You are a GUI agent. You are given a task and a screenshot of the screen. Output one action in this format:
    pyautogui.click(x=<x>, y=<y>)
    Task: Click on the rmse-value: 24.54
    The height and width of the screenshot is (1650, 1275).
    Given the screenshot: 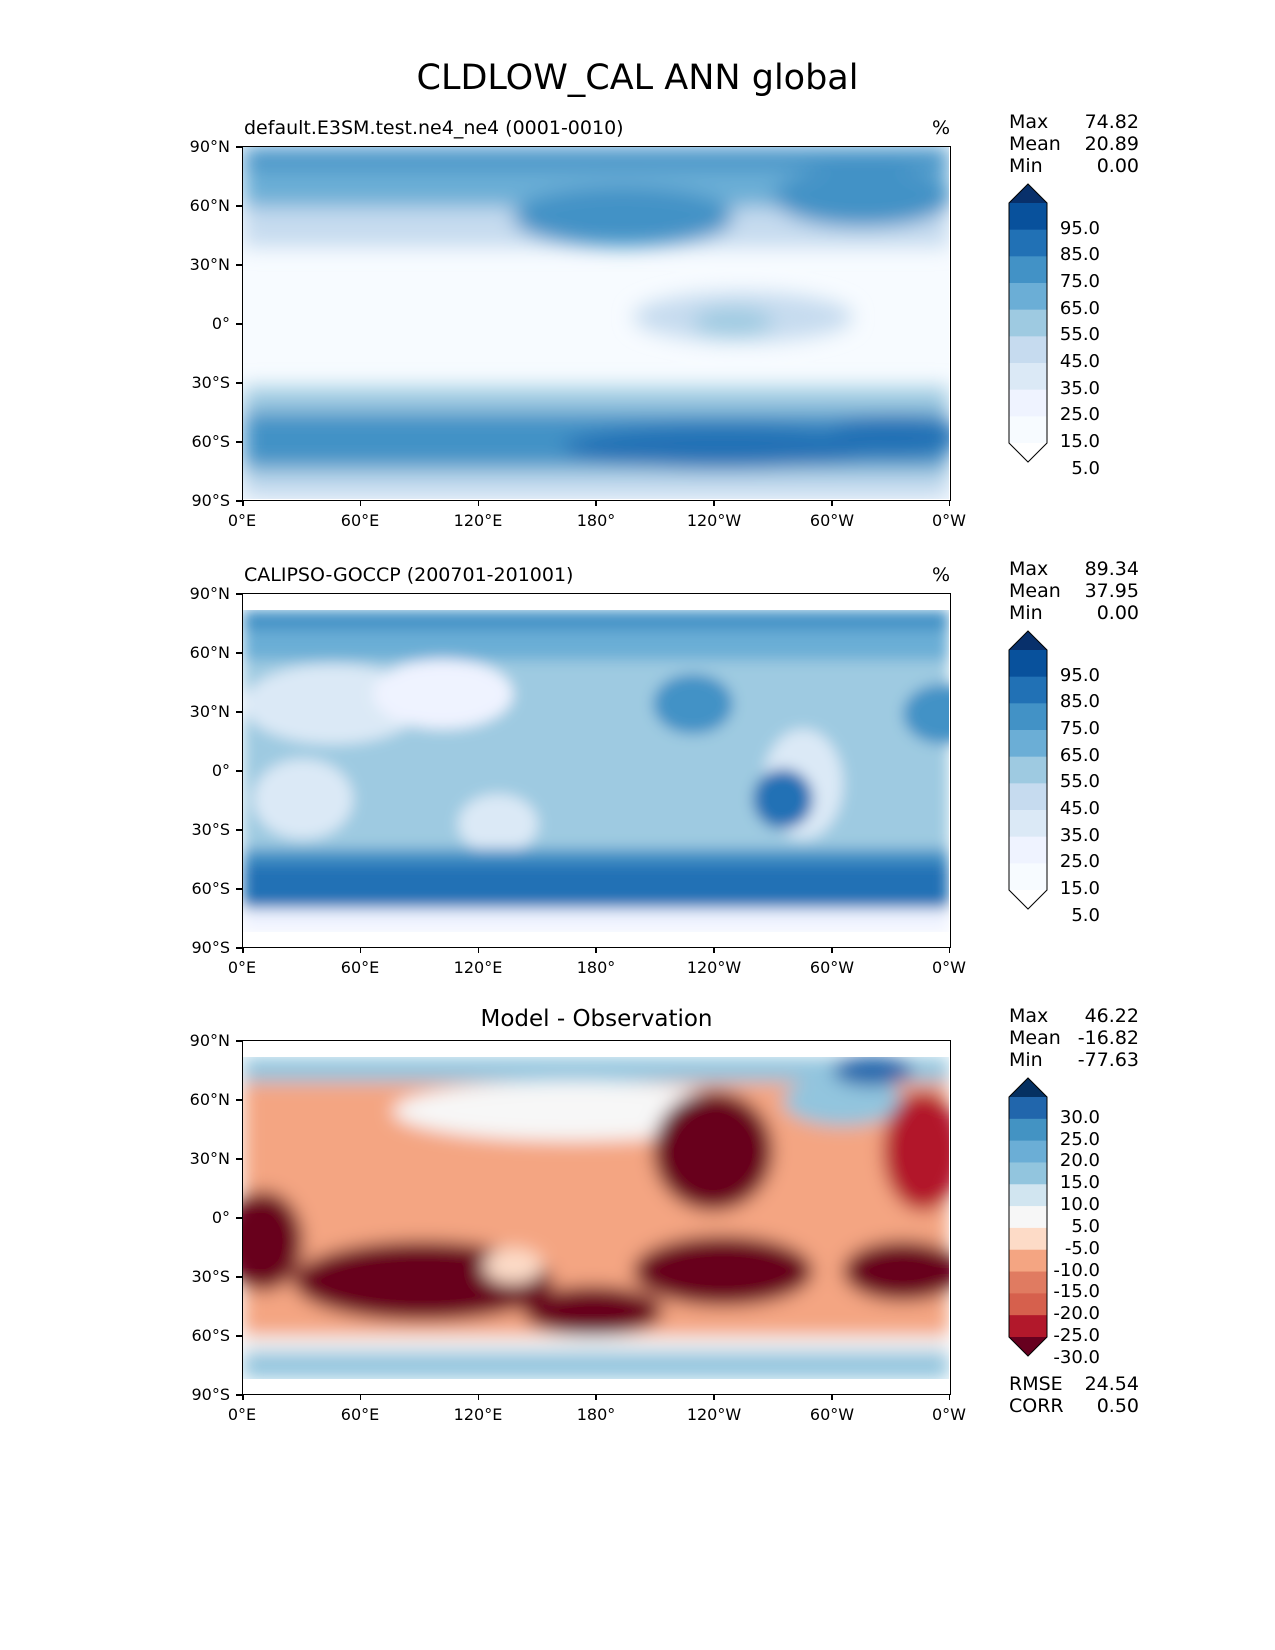 What is the action you would take?
    pyautogui.click(x=1111, y=1384)
    